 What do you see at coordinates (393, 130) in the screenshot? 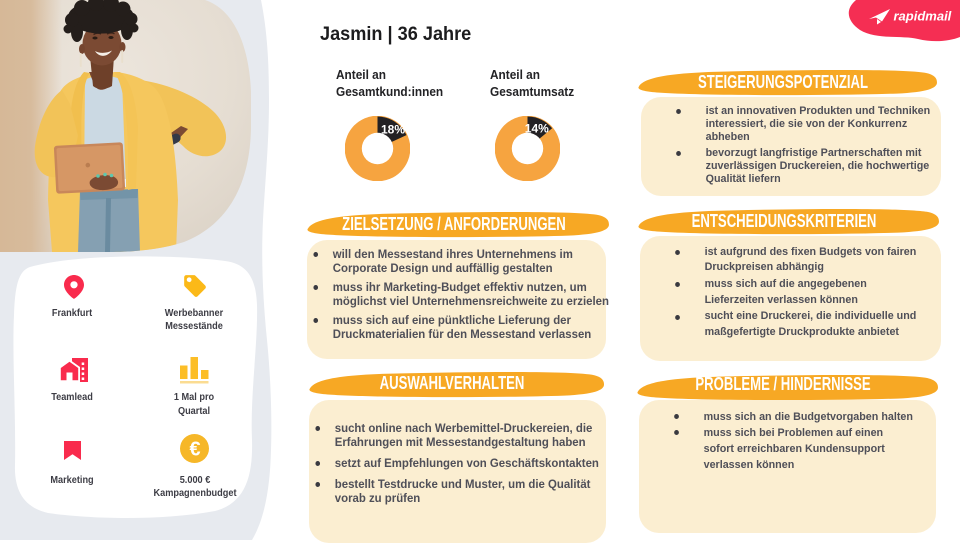
I see `svg-text: 18%` at bounding box center [393, 130].